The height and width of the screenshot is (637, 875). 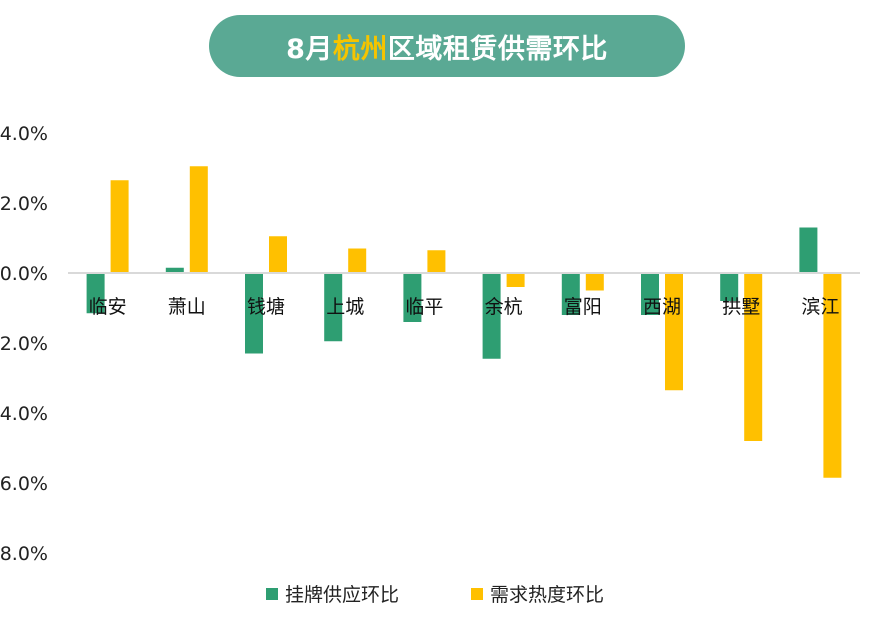 I want to click on y-tick-label: 4.0%, so click(x=24, y=134).